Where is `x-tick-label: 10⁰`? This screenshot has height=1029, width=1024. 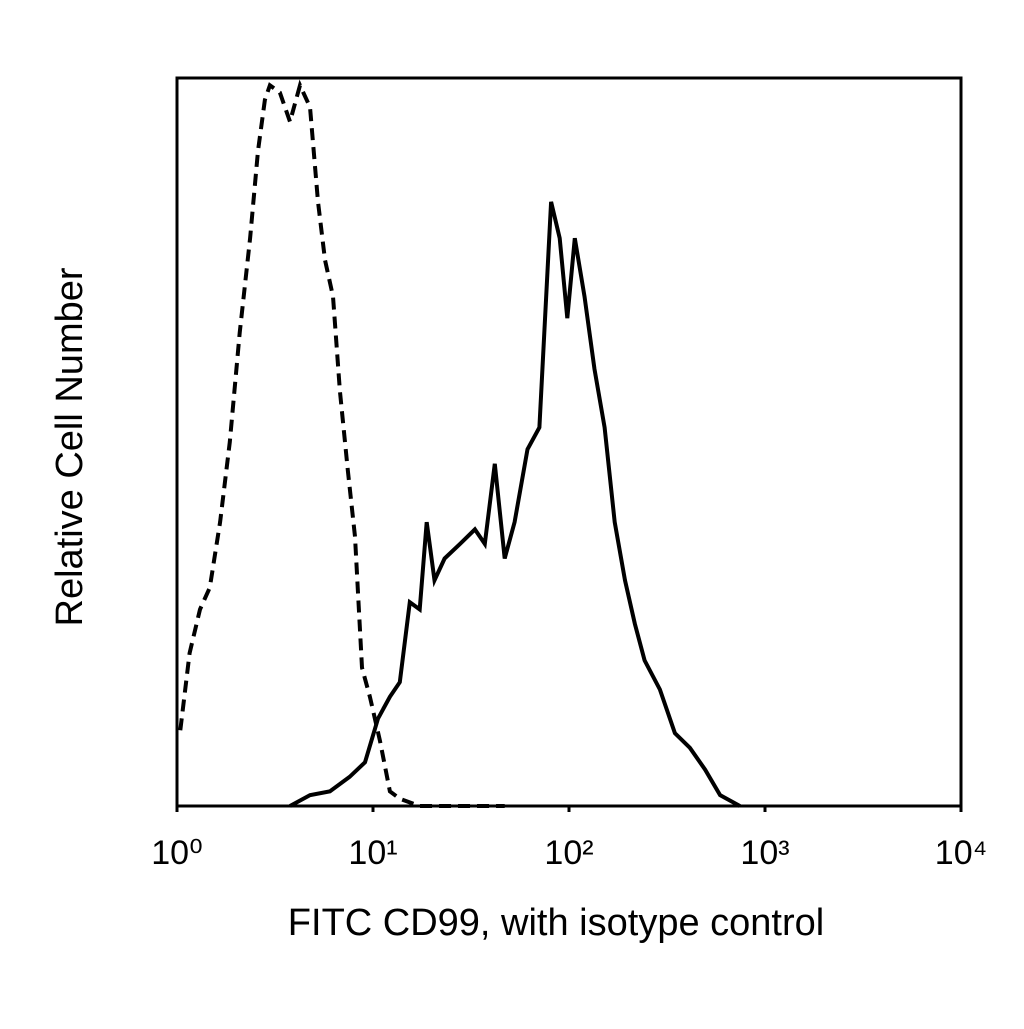 x-tick-label: 10⁰ is located at coordinates (176, 853).